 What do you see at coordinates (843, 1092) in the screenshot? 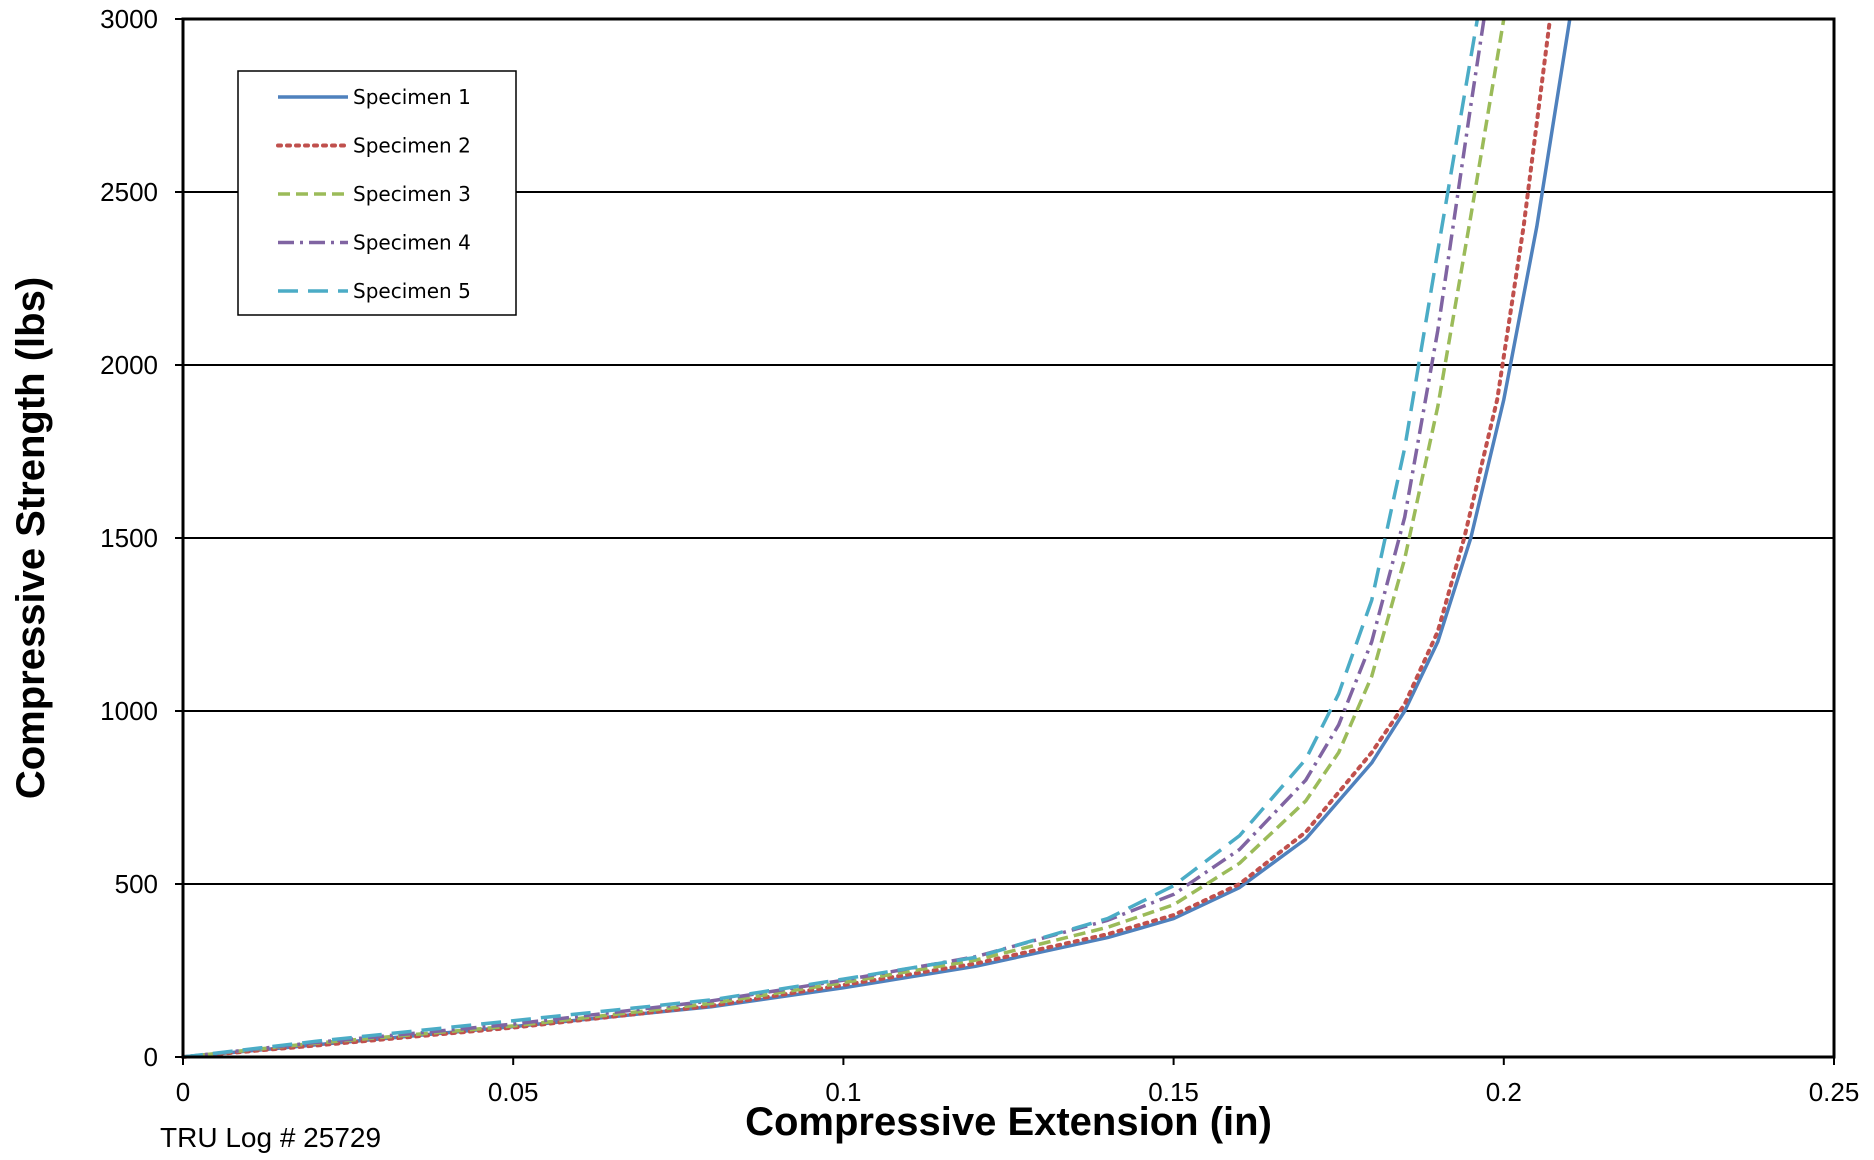
I see `x-tick-label: 0.1` at bounding box center [843, 1092].